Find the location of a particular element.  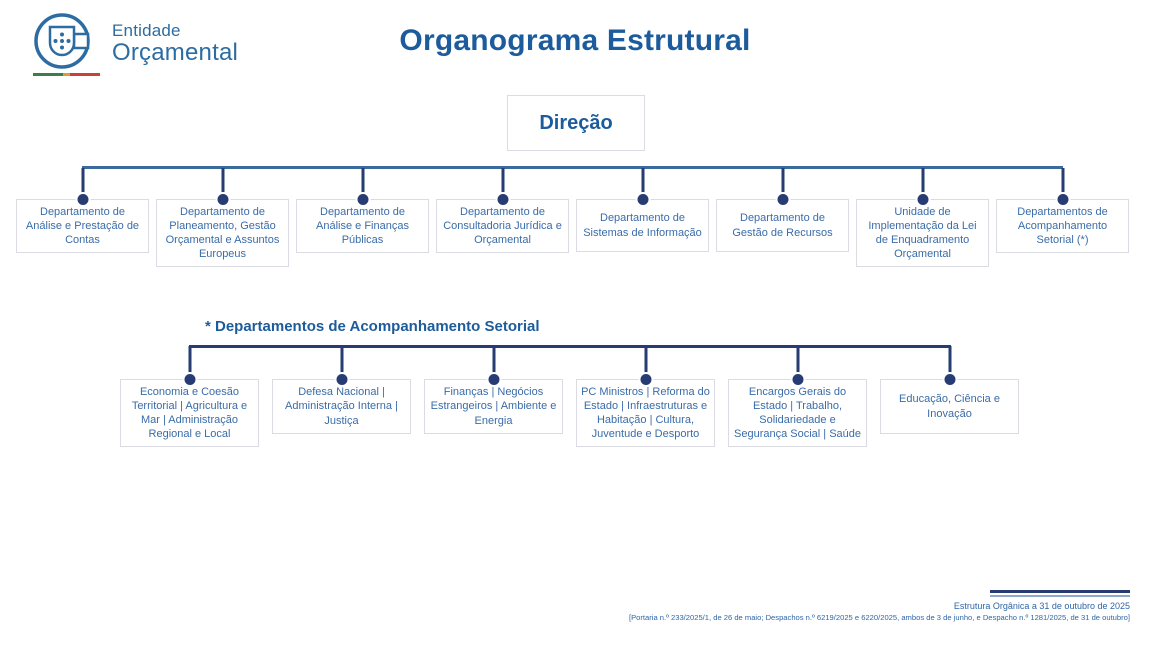

brand-name-line1: Entidade is located at coordinates (146, 30).